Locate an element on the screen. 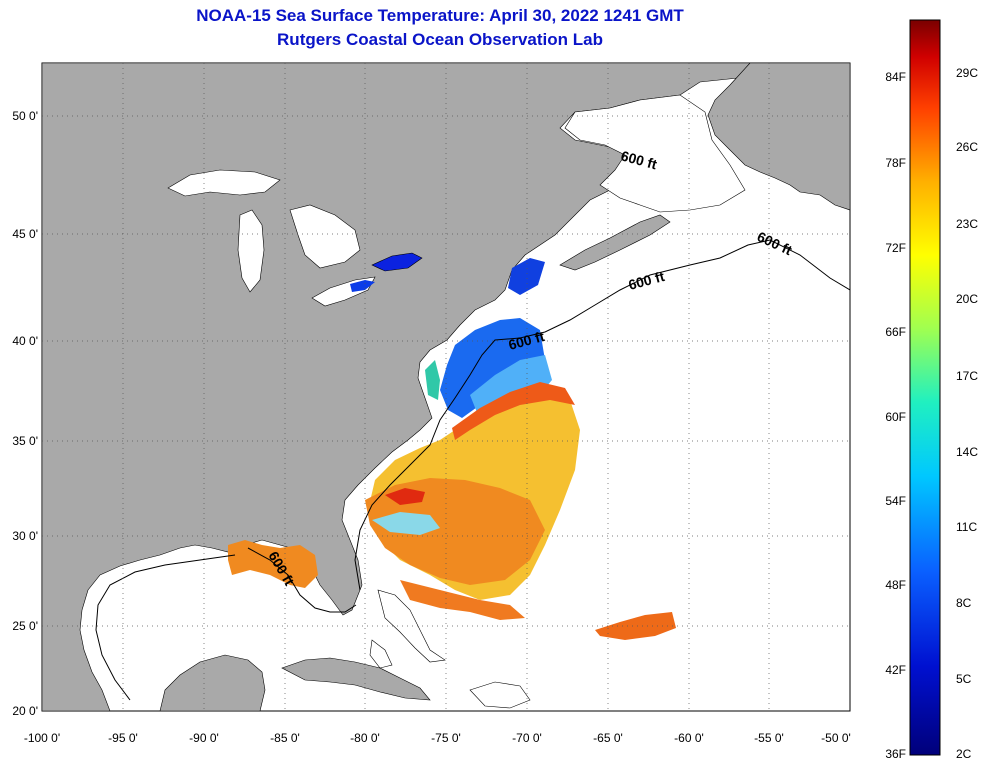  lon-tick-label: -75 0' is located at coordinates (446, 738).